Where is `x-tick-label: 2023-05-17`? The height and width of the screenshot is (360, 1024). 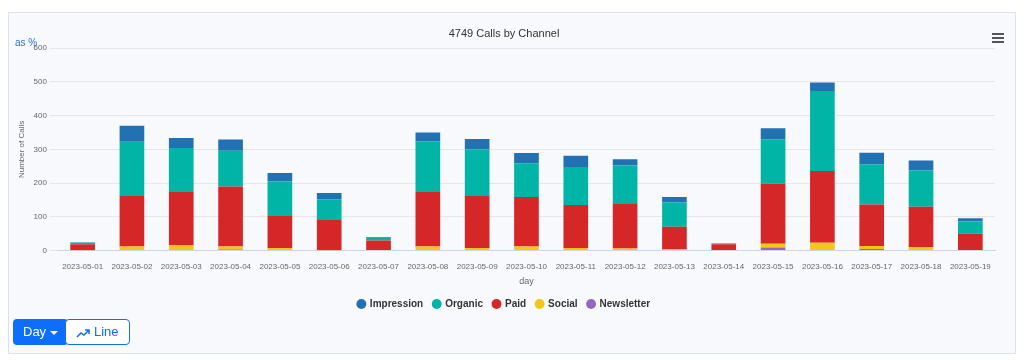
x-tick-label: 2023-05-17 is located at coordinates (872, 266).